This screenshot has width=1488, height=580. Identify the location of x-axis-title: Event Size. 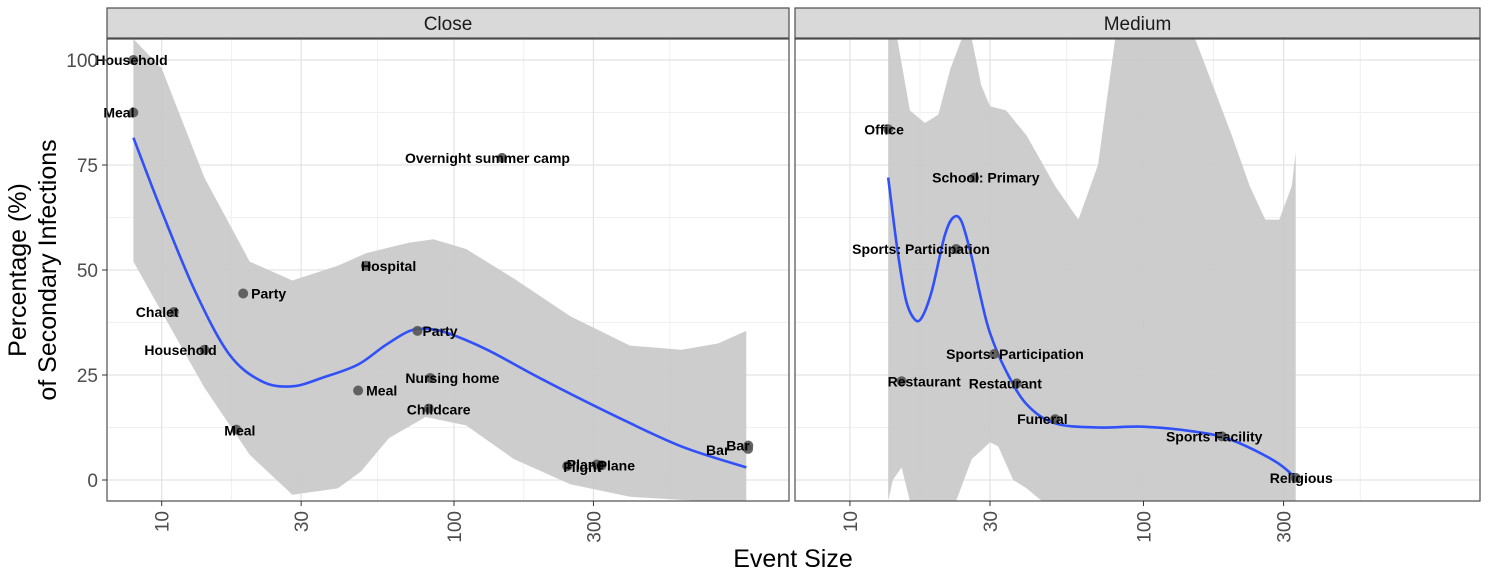
(793, 559).